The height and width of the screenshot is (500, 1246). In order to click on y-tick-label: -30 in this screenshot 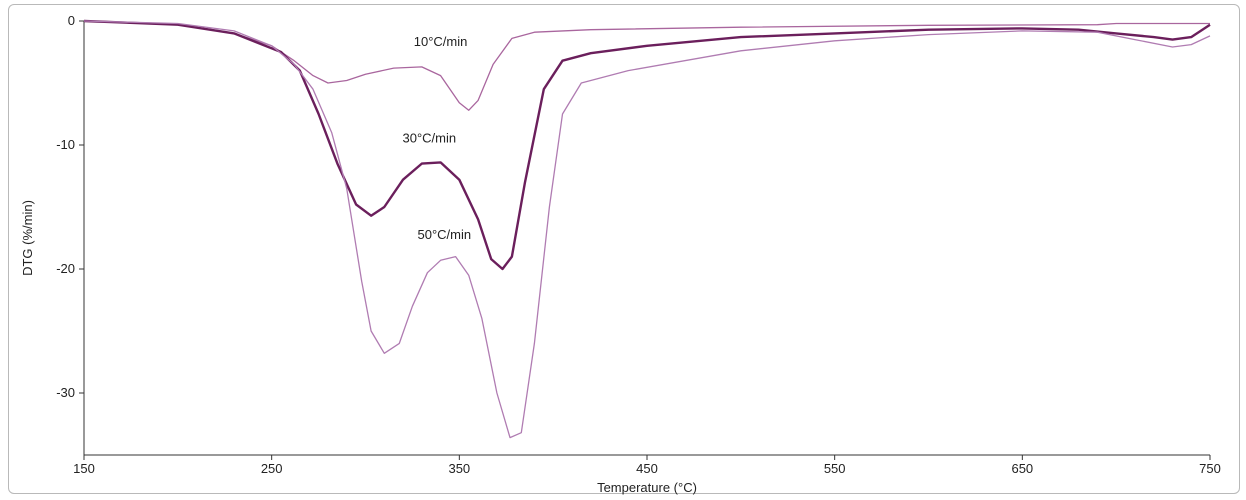, I will do `click(65, 392)`.